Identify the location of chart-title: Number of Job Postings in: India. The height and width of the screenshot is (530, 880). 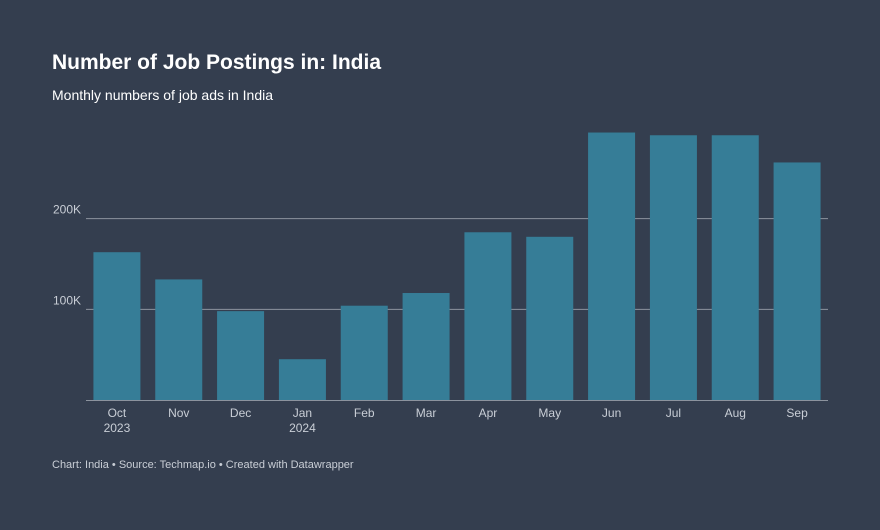
(217, 62).